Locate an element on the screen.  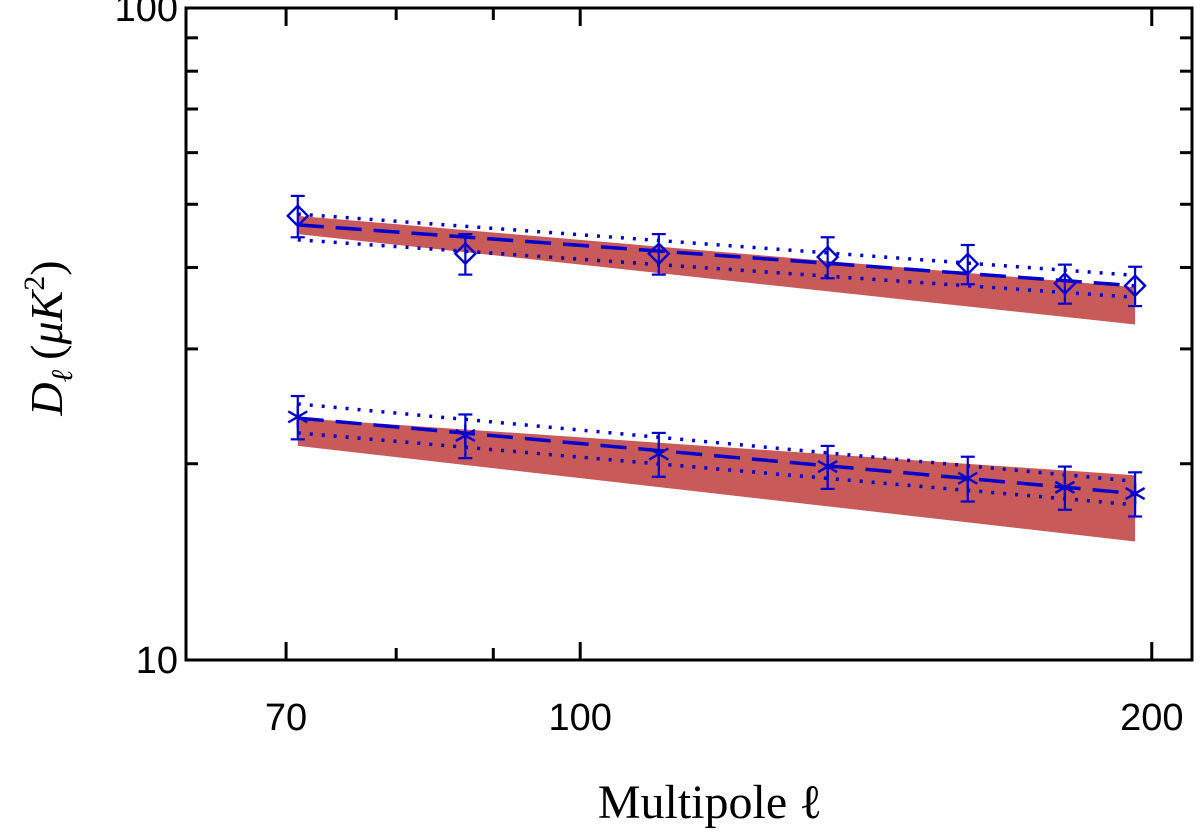
y-axis-label-subscript: ℓ is located at coordinates (62, 375).